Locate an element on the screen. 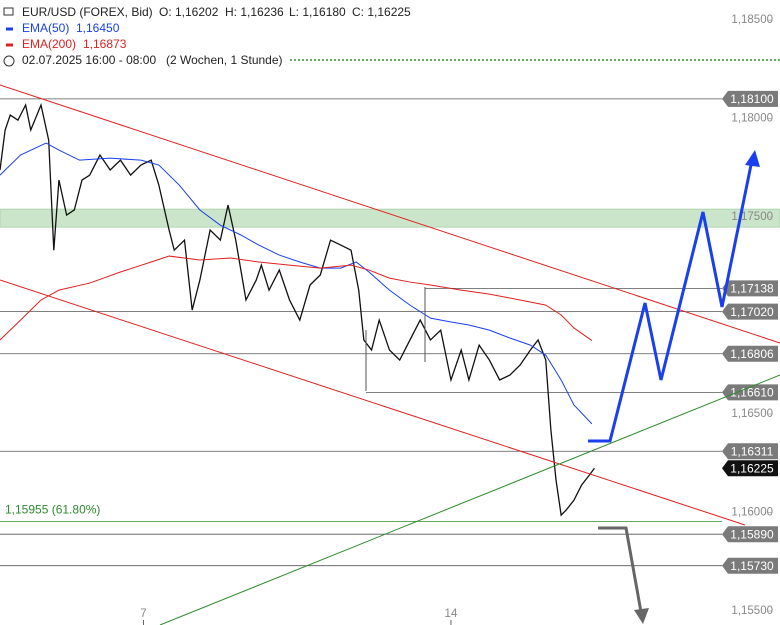  title: EUR/USD (FOREX, Bid) is located at coordinates (87, 12).